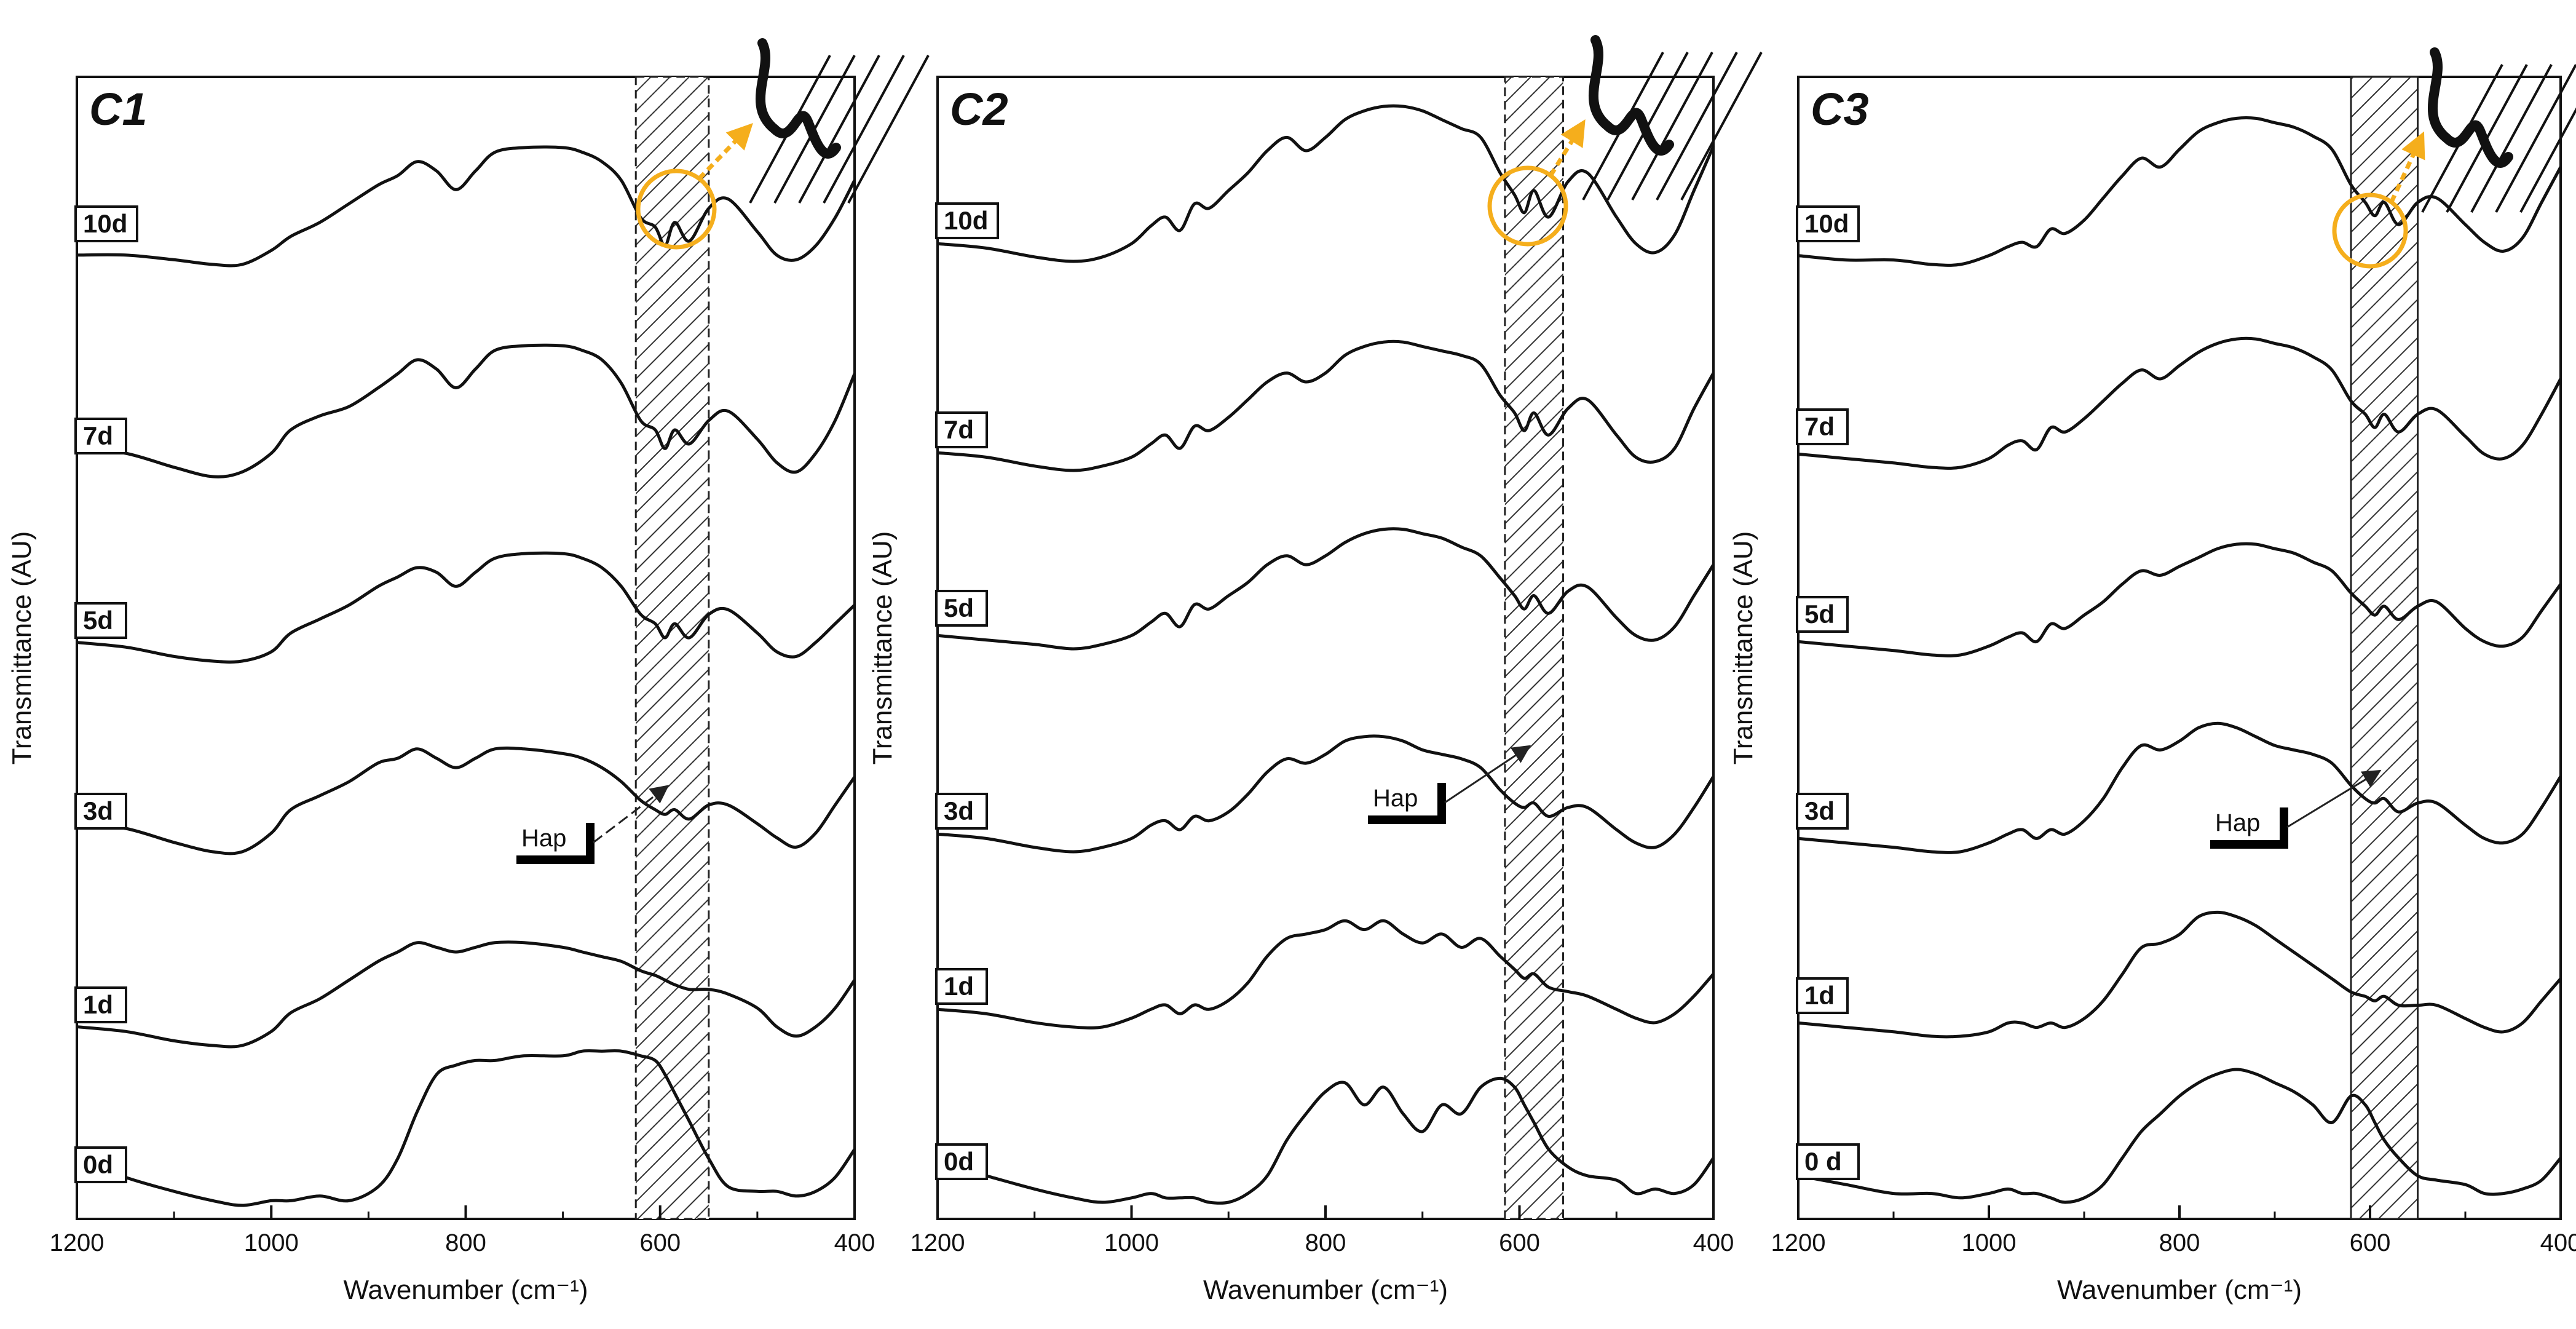  What do you see at coordinates (119, 109) in the screenshot?
I see `panel-title: C1` at bounding box center [119, 109].